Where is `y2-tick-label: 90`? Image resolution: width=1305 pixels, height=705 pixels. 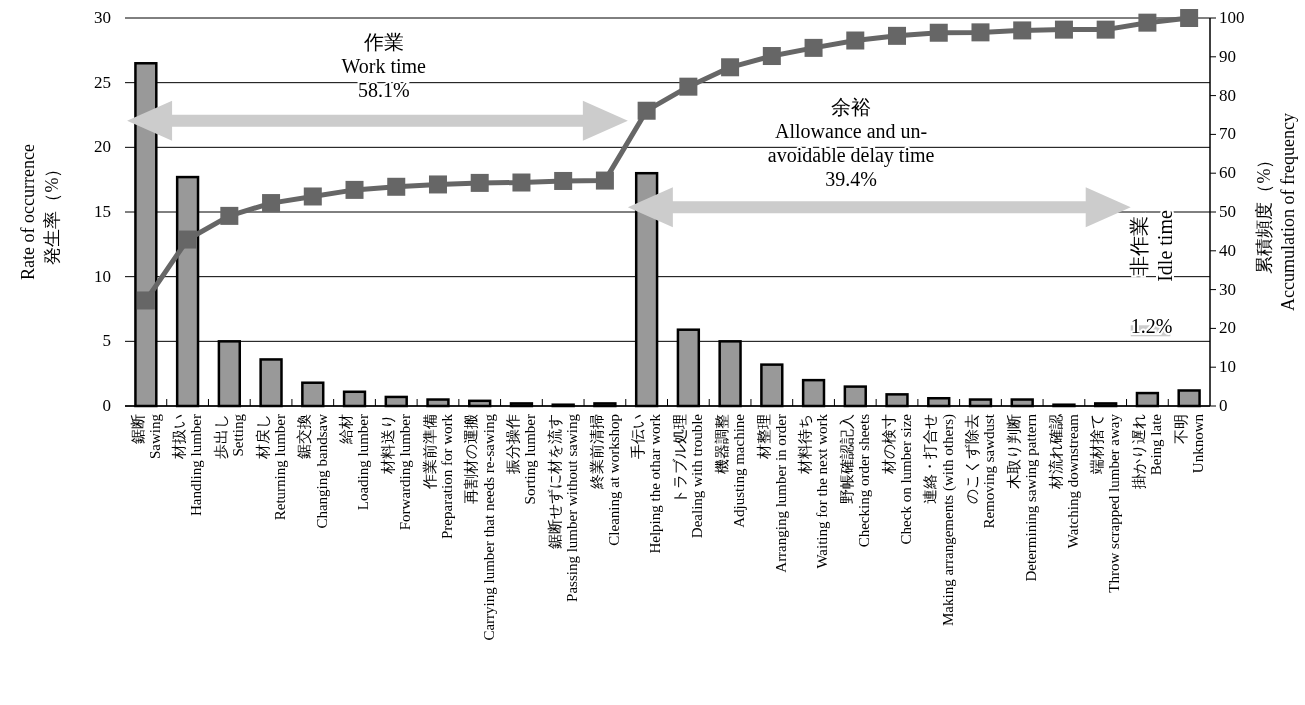
y2-tick-label: 90 is located at coordinates (1227, 56).